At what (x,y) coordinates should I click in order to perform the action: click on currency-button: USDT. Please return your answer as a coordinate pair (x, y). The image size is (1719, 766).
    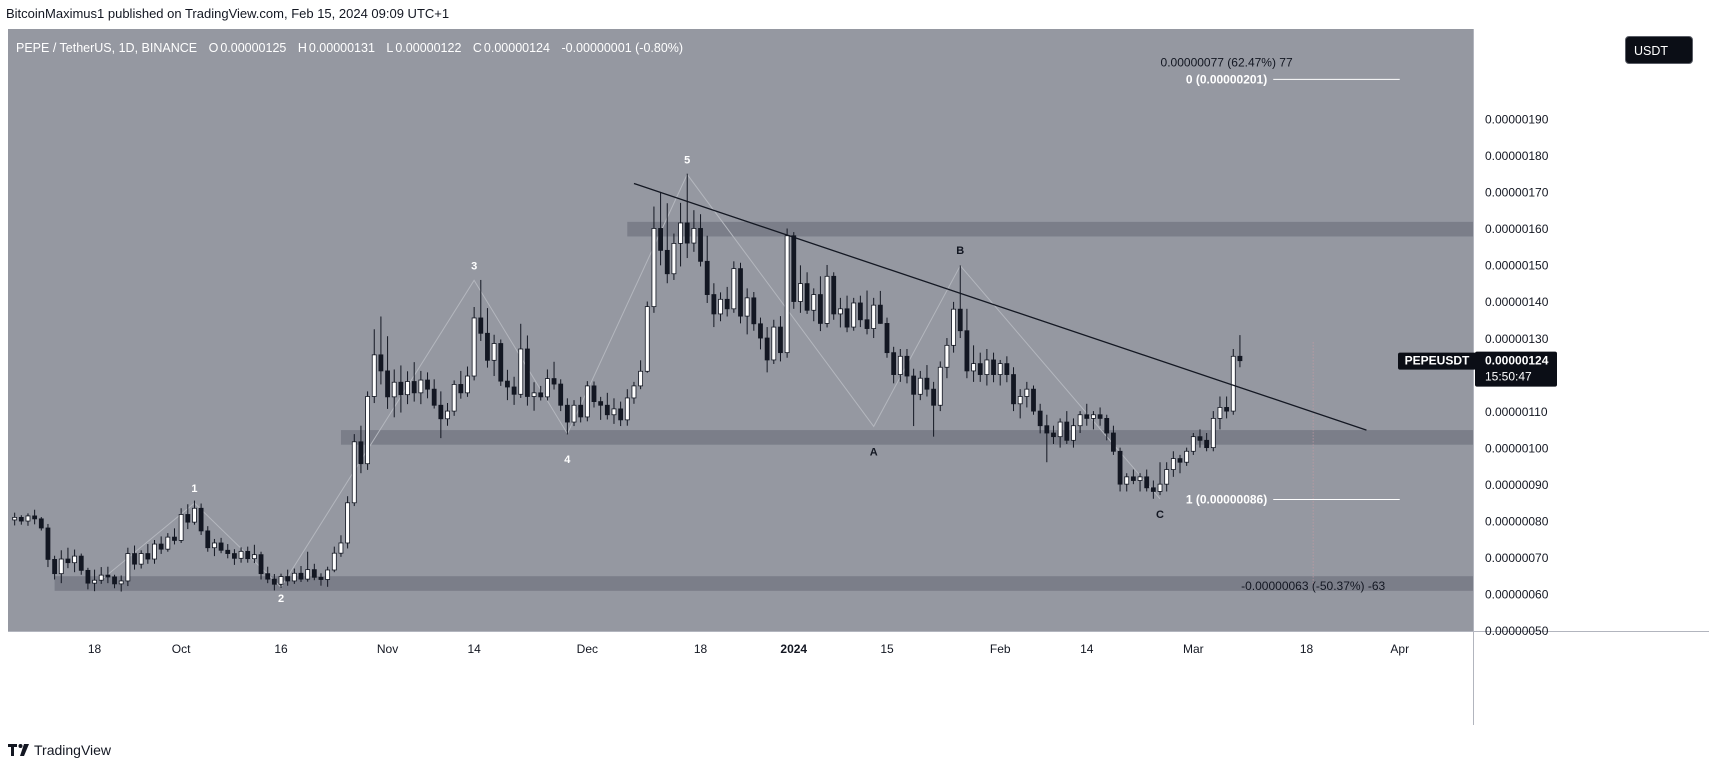
    Looking at the image, I should click on (1659, 50).